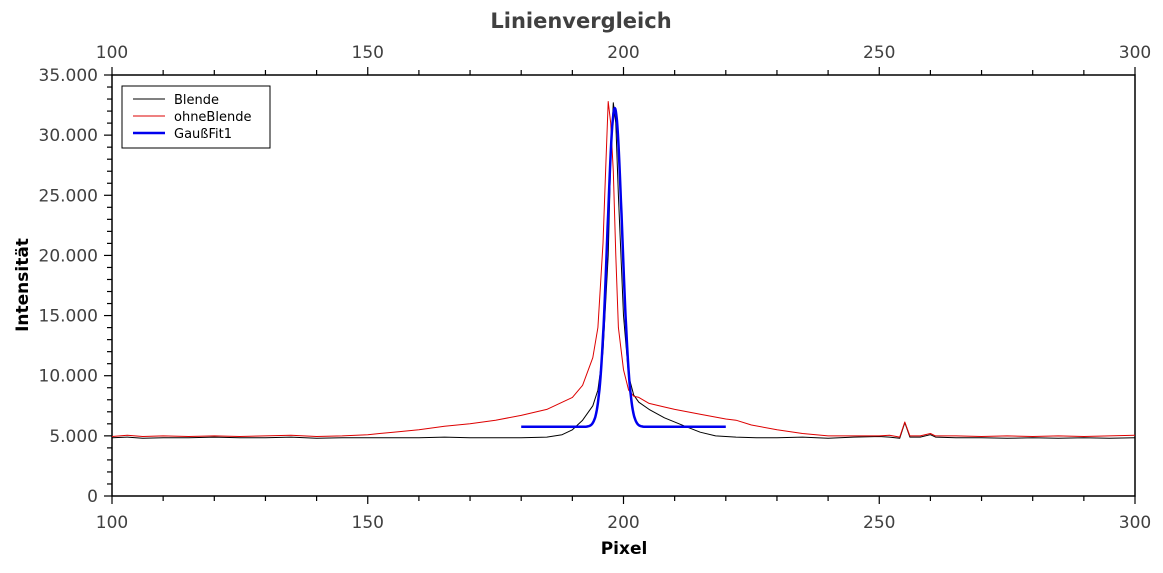 Image resolution: width=1163 pixels, height=573 pixels. Describe the element at coordinates (879, 53) in the screenshot. I see `top-x-tick-label: 250` at that location.